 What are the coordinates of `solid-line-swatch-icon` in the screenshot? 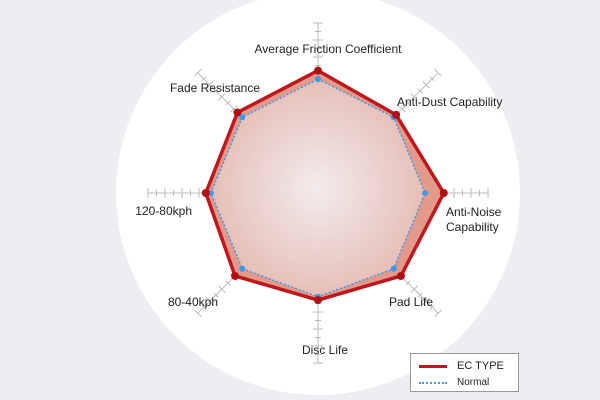 It's located at (433, 366).